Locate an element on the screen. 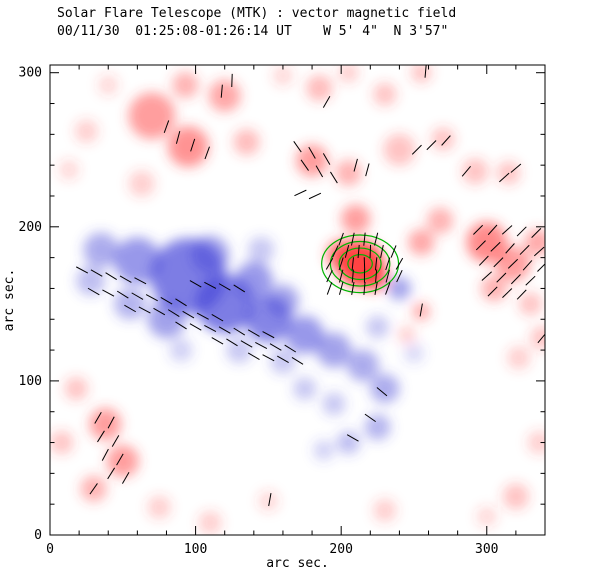  field-contours is located at coordinates (360, 264).